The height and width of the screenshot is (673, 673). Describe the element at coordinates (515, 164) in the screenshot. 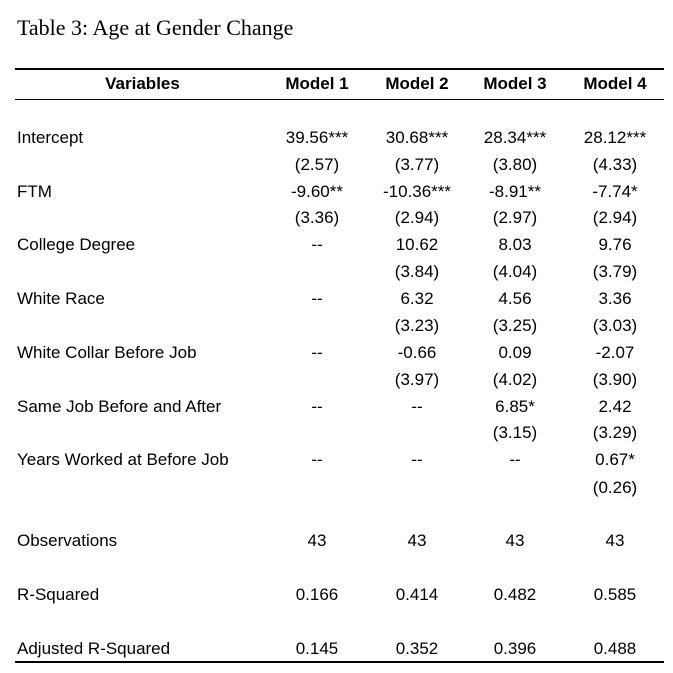

I see `se-intercept-m3: (3.80)` at that location.